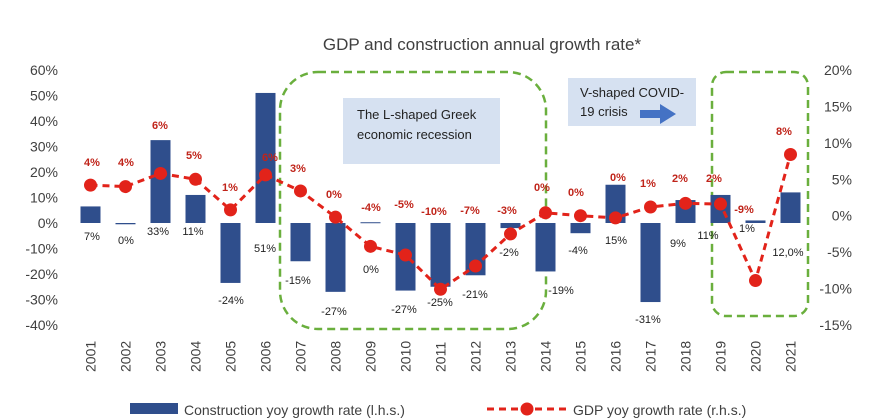 The width and height of the screenshot is (885, 420). I want to click on bar-data-label: 9%, so click(678, 244).